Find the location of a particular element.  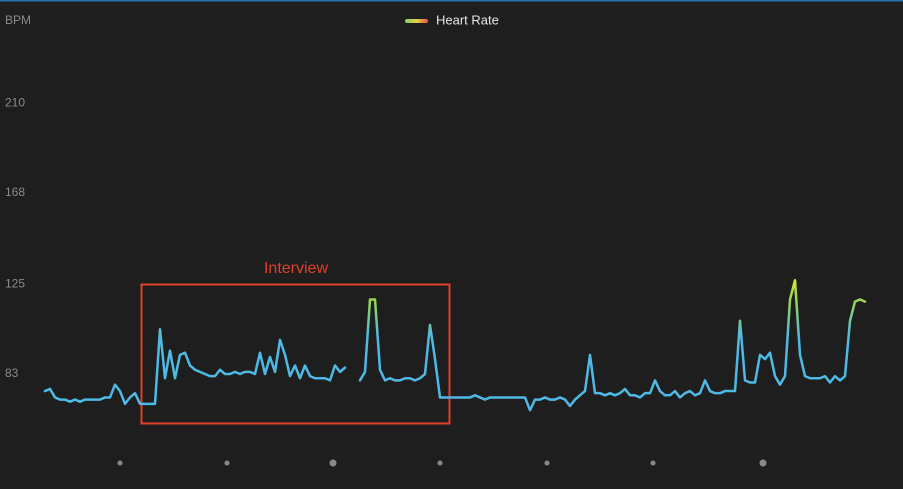

y-tick-label: 210 is located at coordinates (15, 103).